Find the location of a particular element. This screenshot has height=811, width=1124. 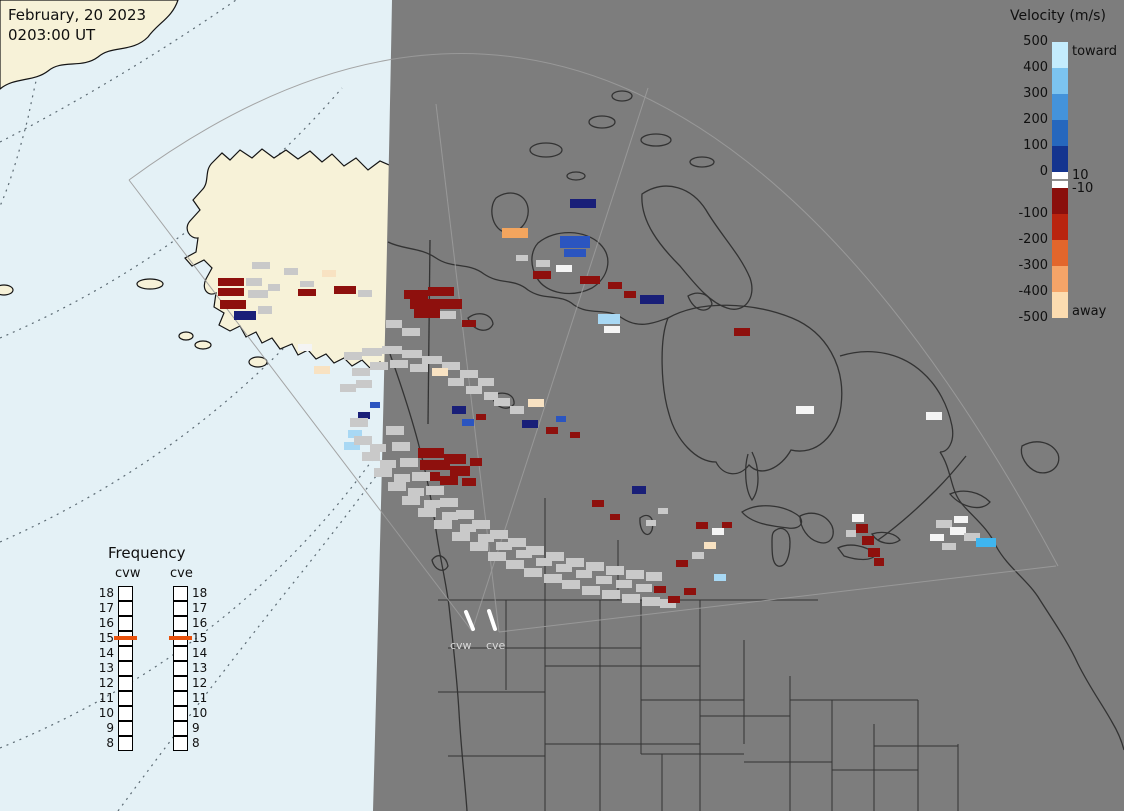

great-bear-lake is located at coordinates (480, 322).